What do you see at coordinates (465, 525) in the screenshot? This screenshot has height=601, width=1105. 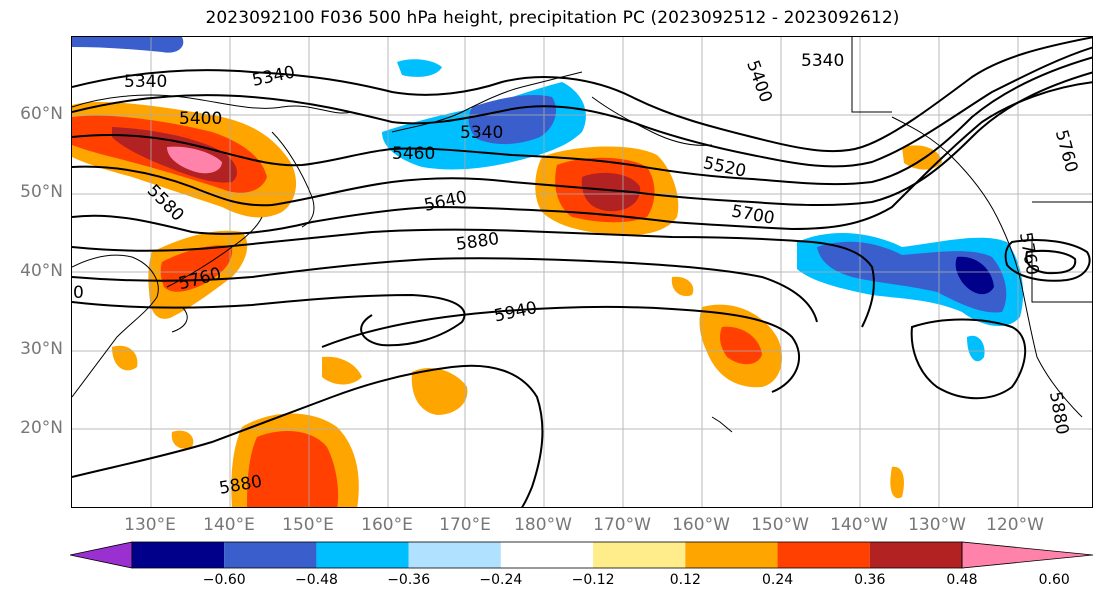 I see `lon-label: 170°E` at bounding box center [465, 525].